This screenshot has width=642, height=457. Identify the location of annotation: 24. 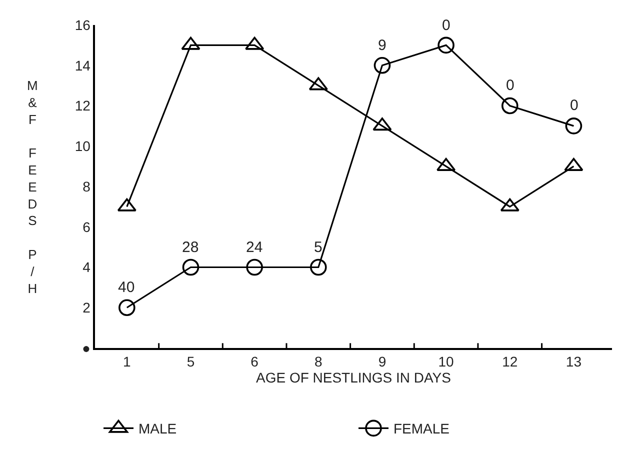
(254, 247).